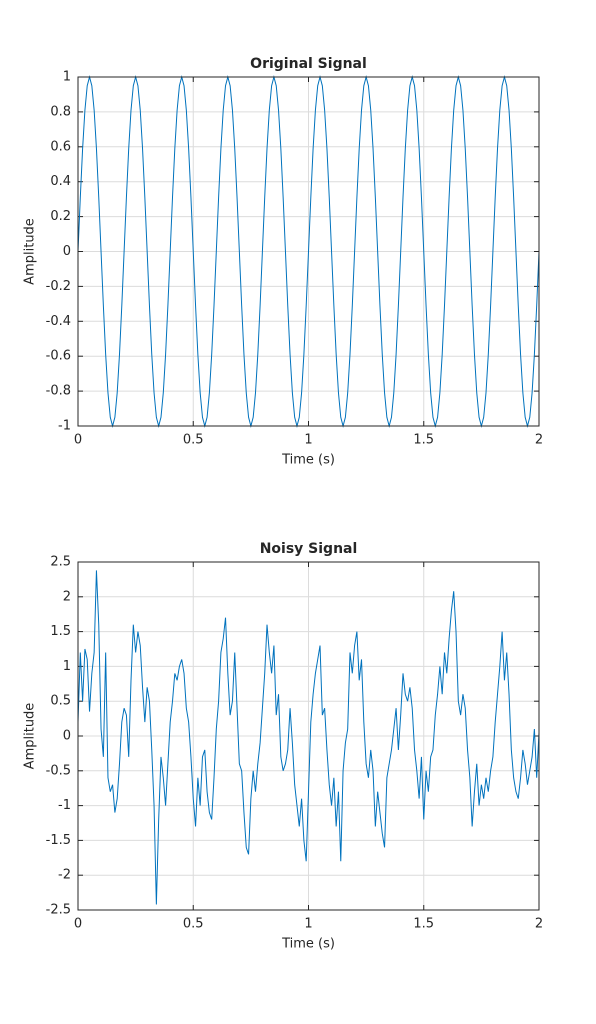 Image resolution: width=596 pixels, height=1024 pixels. What do you see at coordinates (58, 356) in the screenshot?
I see `y-tick-label: -0.6` at bounding box center [58, 356].